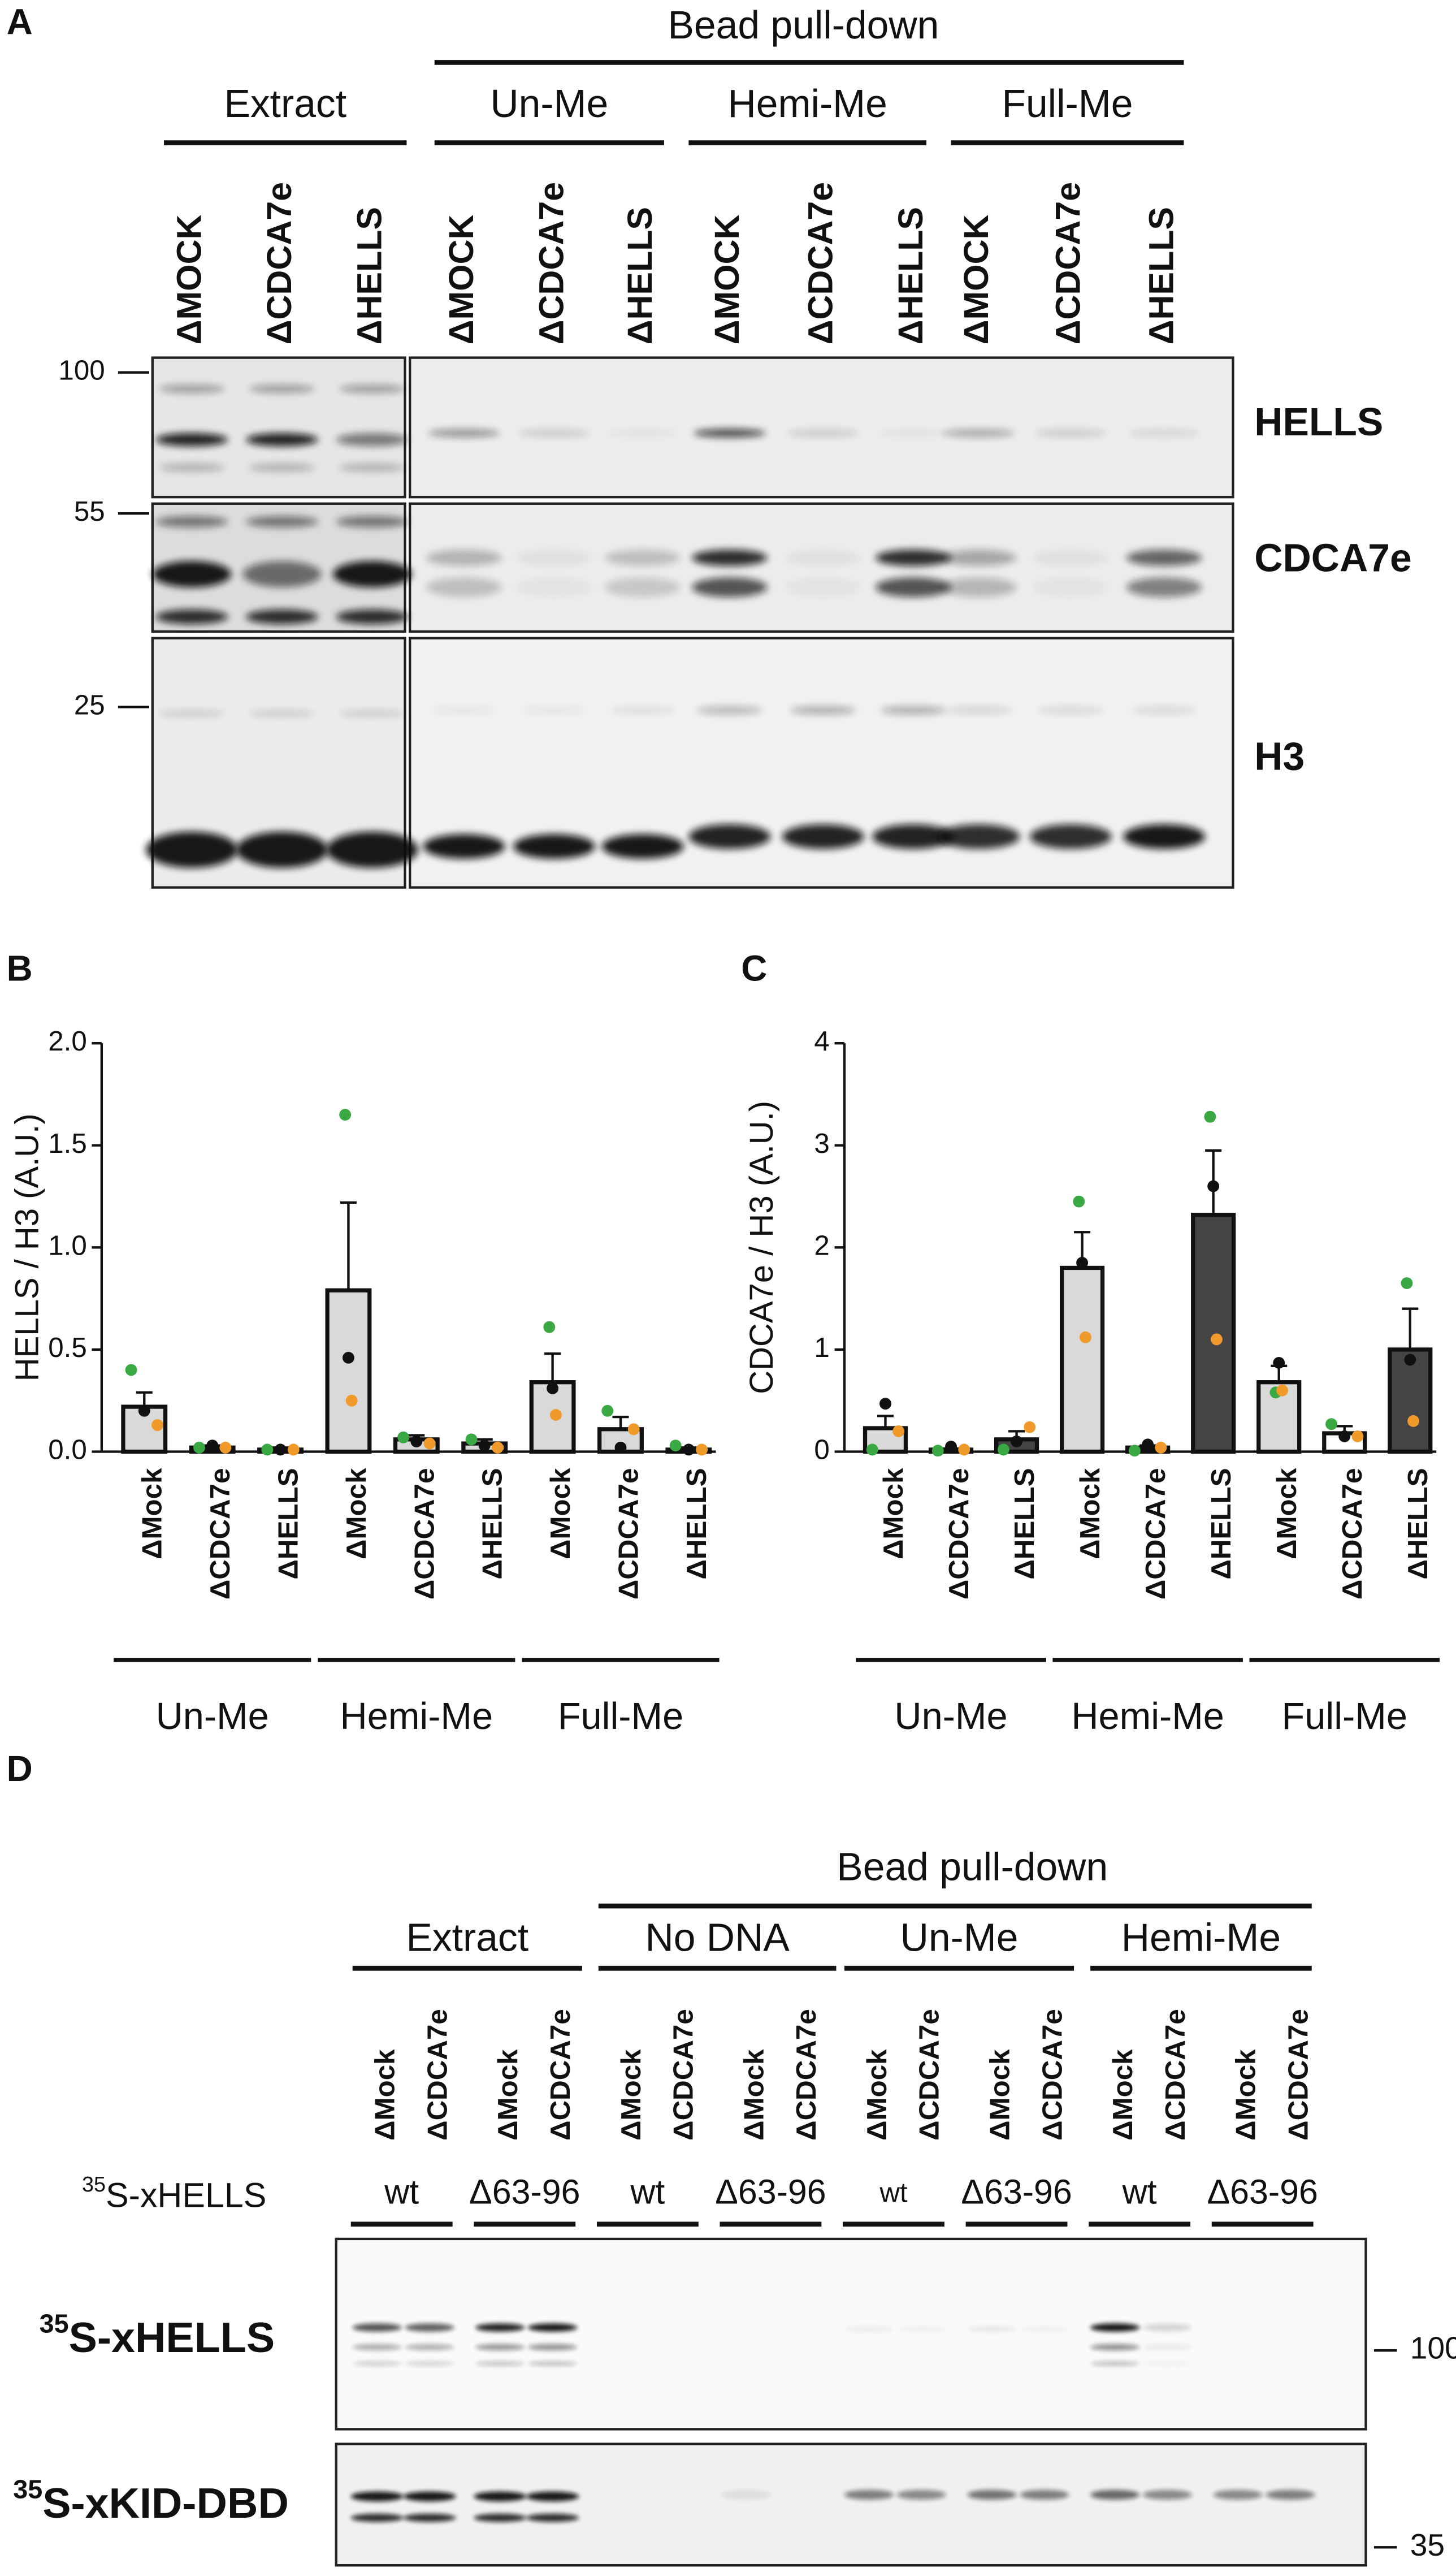 Image resolution: width=1456 pixels, height=2572 pixels. Describe the element at coordinates (821, 1041) in the screenshot. I see `y-tick-label: 4` at that location.